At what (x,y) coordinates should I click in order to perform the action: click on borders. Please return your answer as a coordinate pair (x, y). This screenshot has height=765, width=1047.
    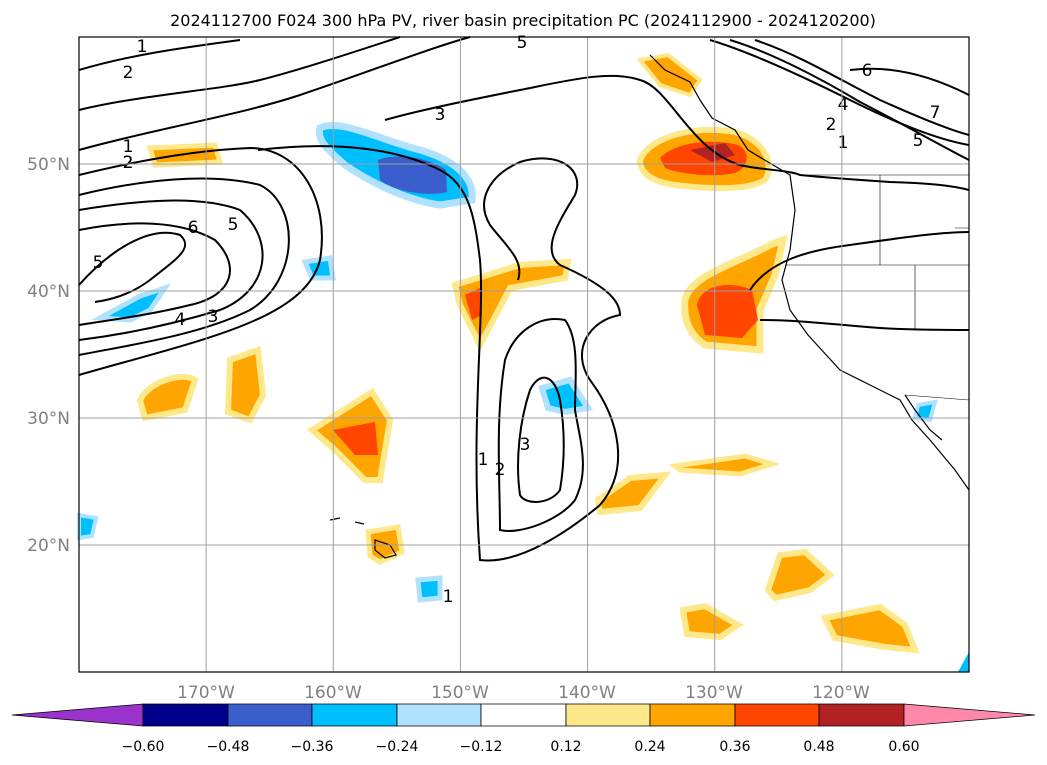
    Looking at the image, I should click on (877, 287).